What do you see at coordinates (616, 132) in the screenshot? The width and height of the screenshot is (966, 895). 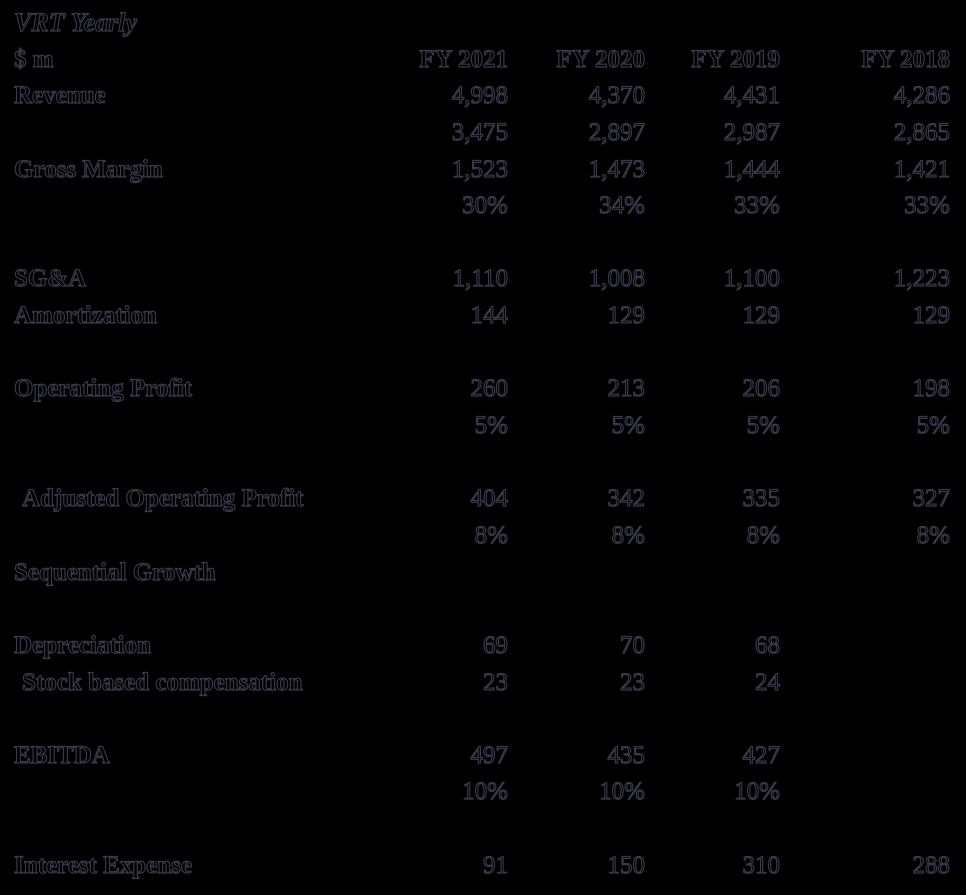 I see `cell-value: 2,897` at bounding box center [616, 132].